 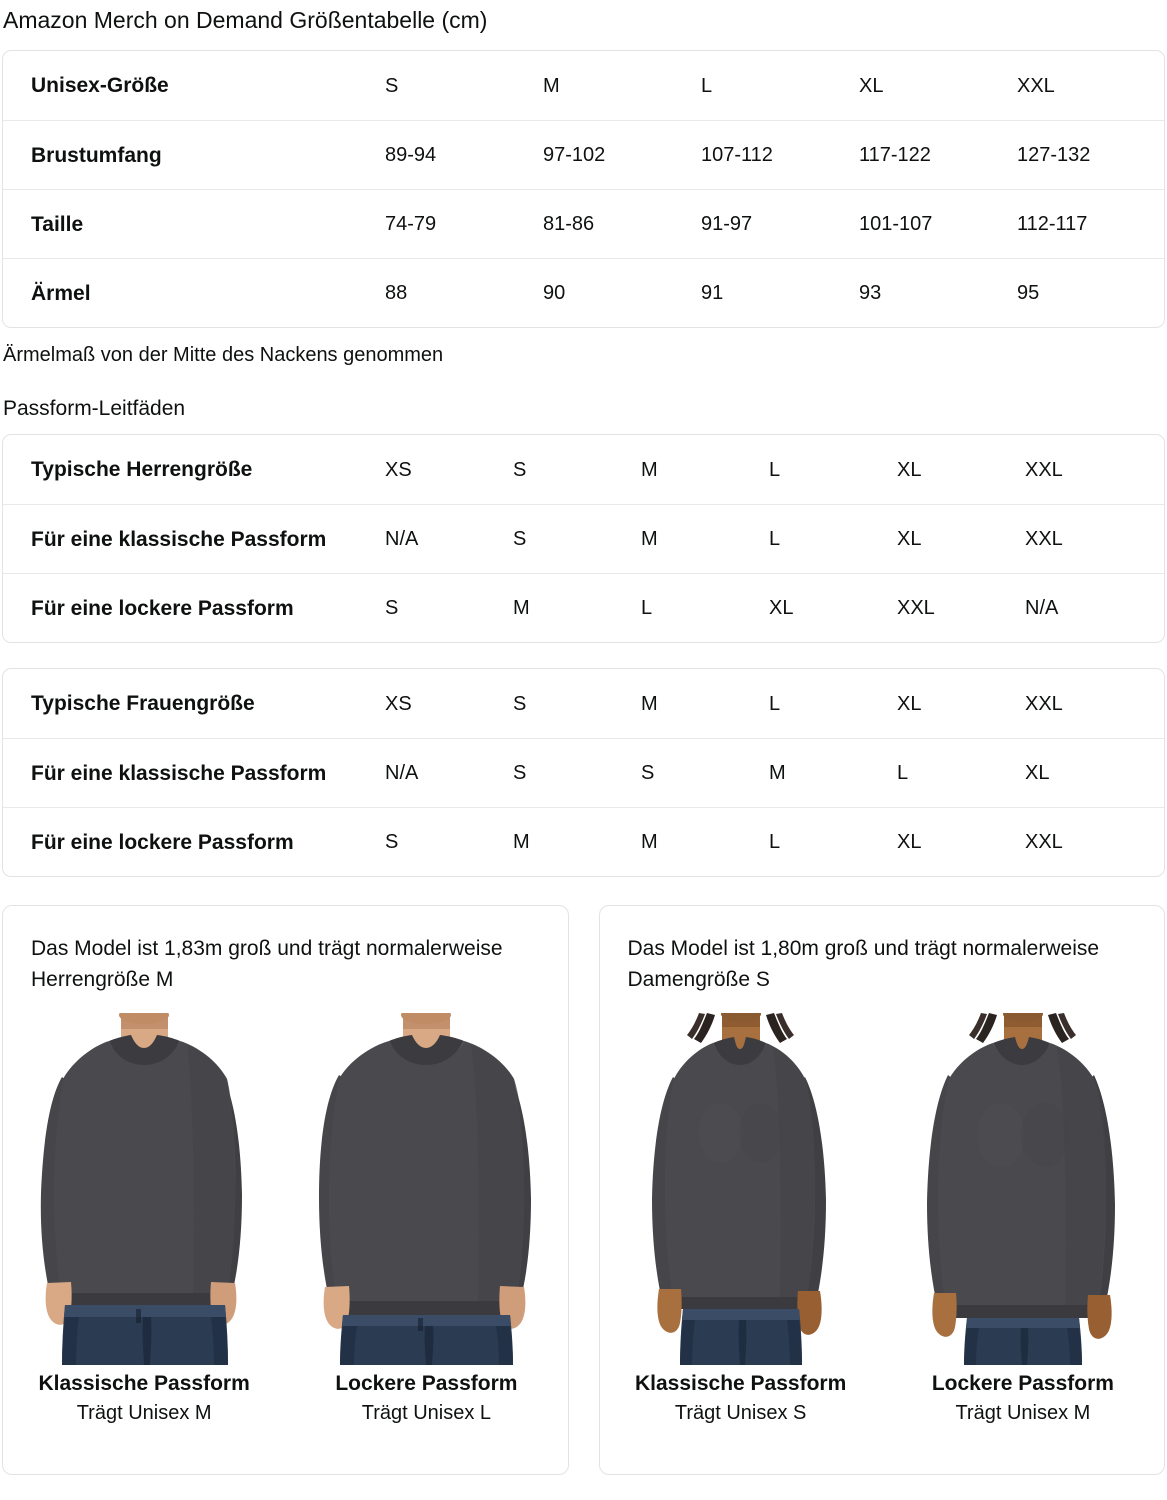 I want to click on male-model-relaxed-fit-photo, so click(x=426, y=1189).